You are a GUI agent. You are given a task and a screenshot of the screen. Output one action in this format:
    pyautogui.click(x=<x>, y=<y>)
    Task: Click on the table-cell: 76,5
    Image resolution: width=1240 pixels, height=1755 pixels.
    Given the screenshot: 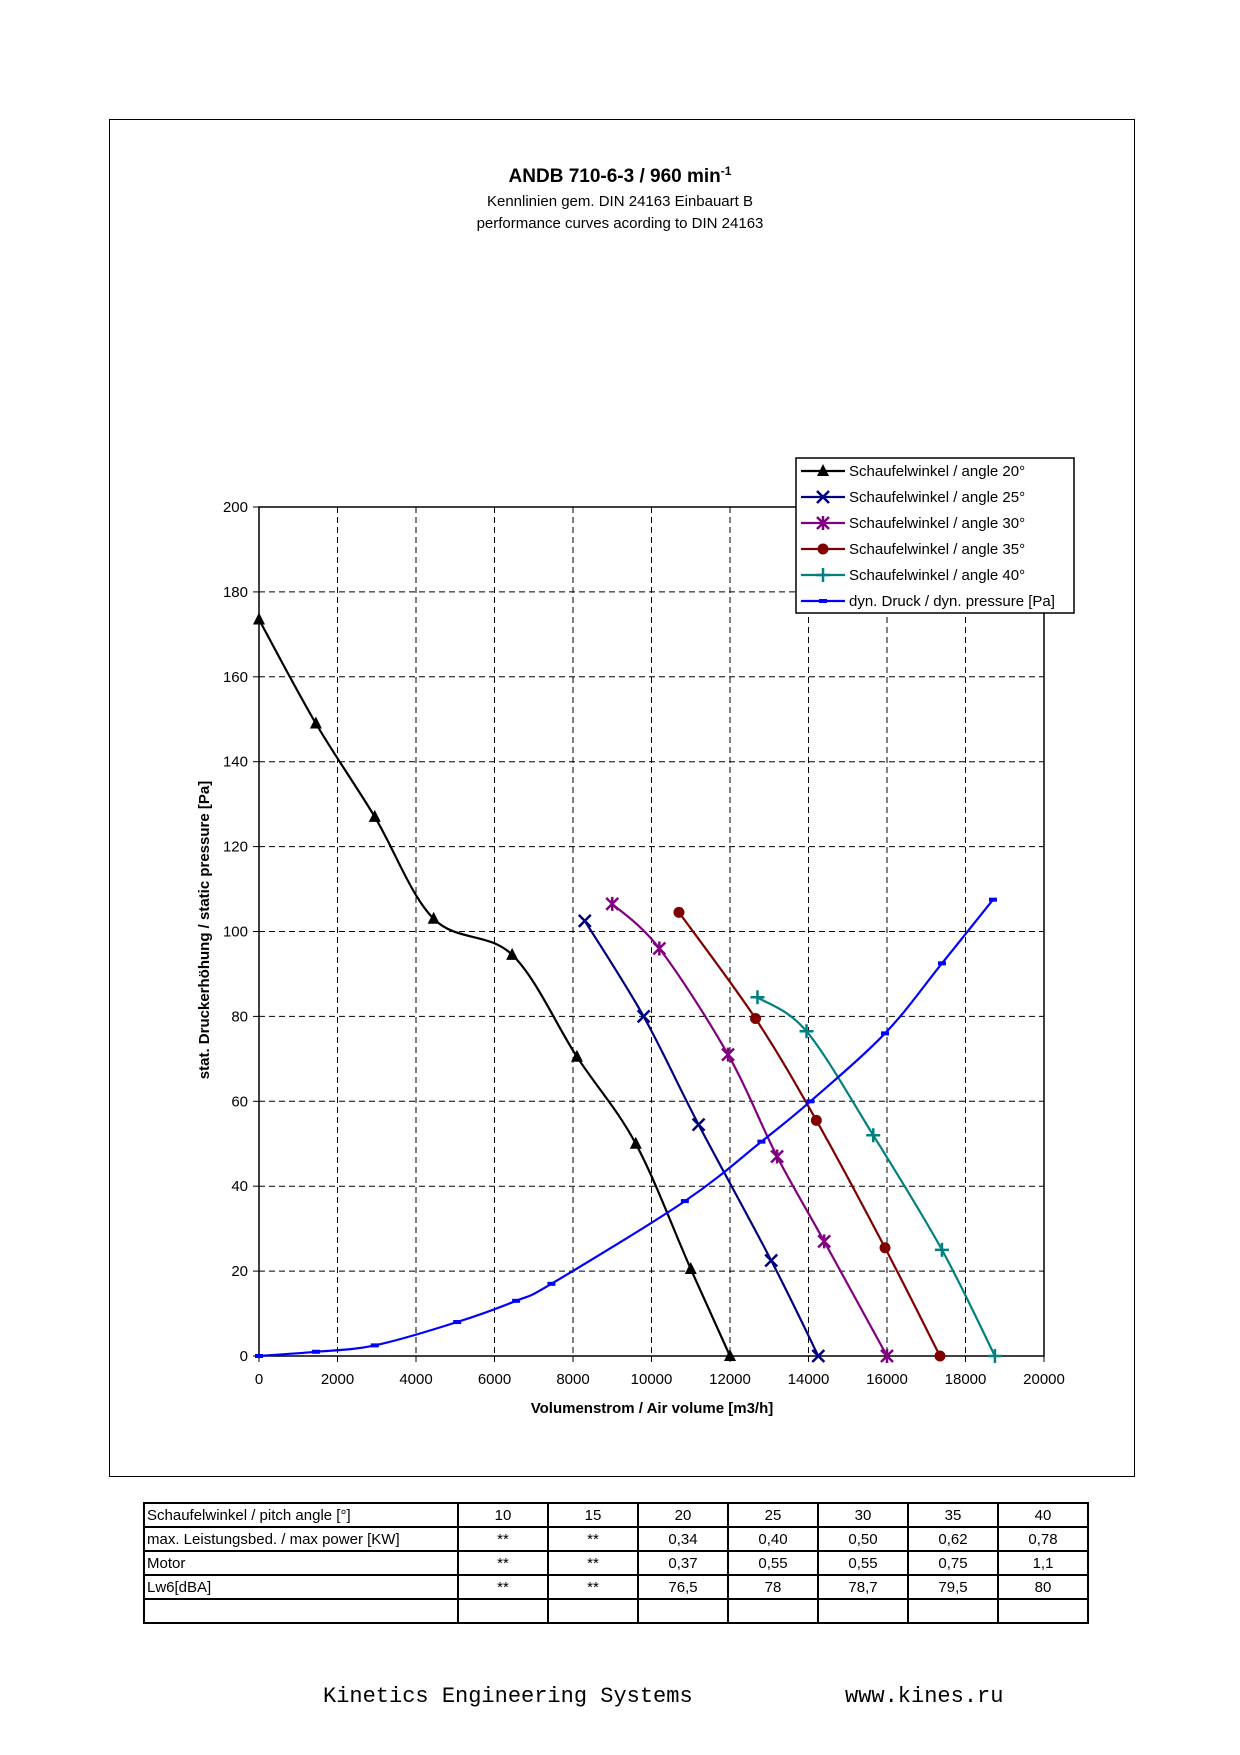 What is the action you would take?
    pyautogui.click(x=683, y=1587)
    